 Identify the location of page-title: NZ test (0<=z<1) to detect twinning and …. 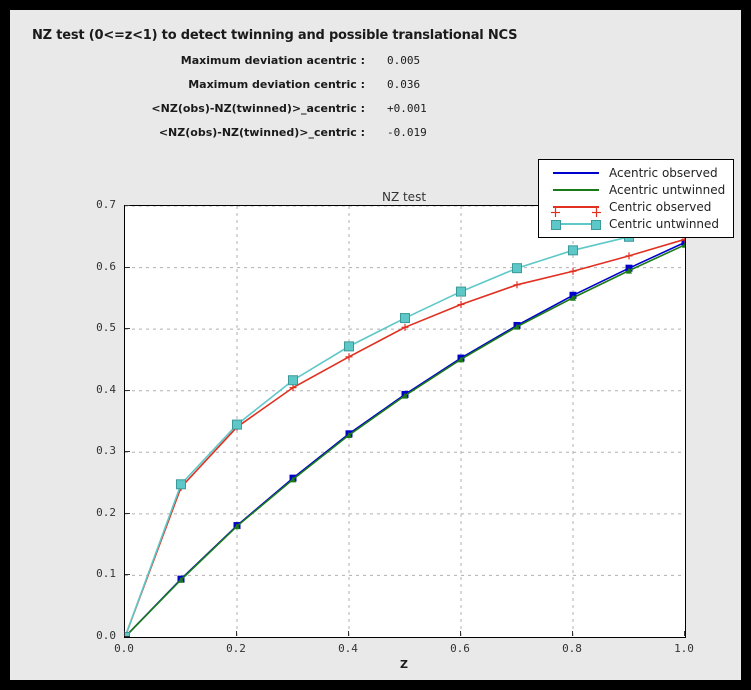
(275, 35).